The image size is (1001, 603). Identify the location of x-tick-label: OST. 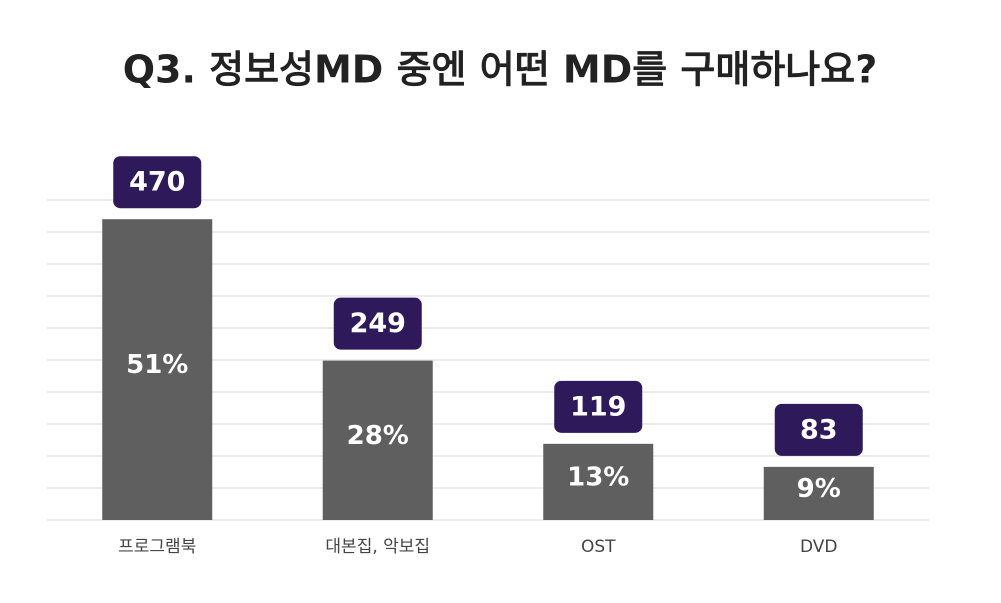
(598, 547).